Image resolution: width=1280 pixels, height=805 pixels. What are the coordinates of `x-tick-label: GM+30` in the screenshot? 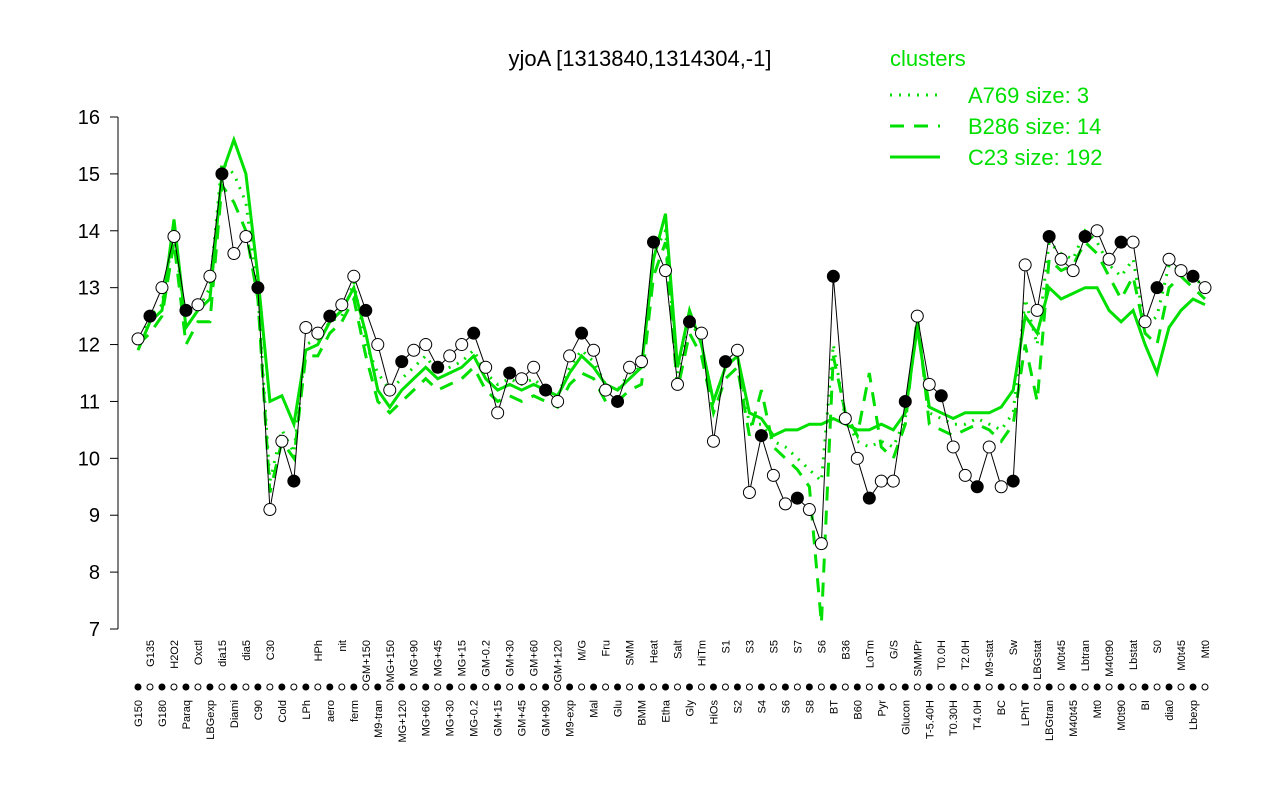 It's located at (511, 658).